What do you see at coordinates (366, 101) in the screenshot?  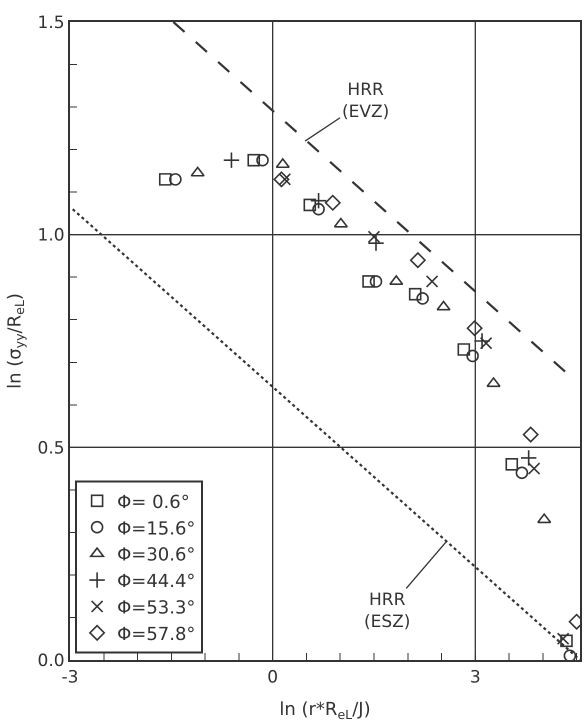 I see `annotation: HRR (EVZ)` at bounding box center [366, 101].